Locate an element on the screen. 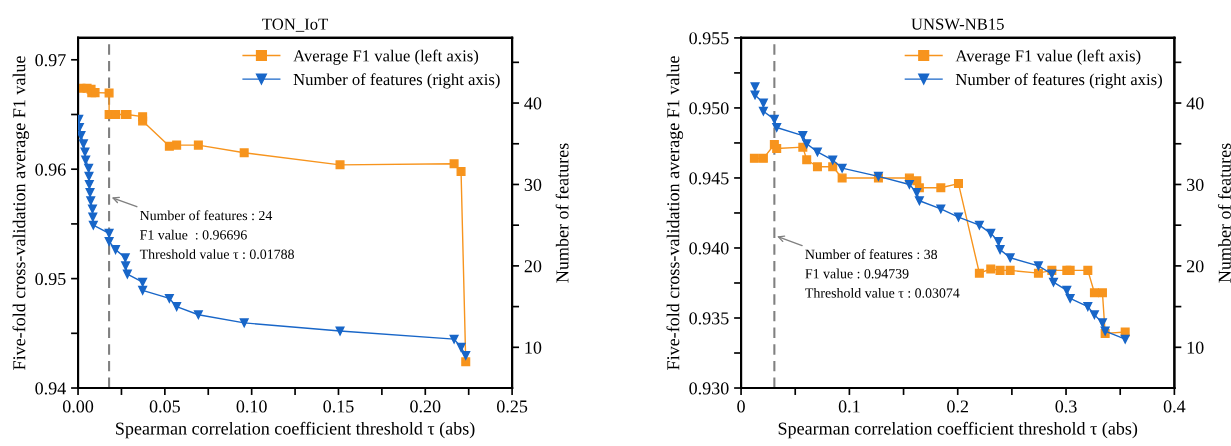 The height and width of the screenshot is (446, 1231). x-tick-label: 0.20 is located at coordinates (425, 406).